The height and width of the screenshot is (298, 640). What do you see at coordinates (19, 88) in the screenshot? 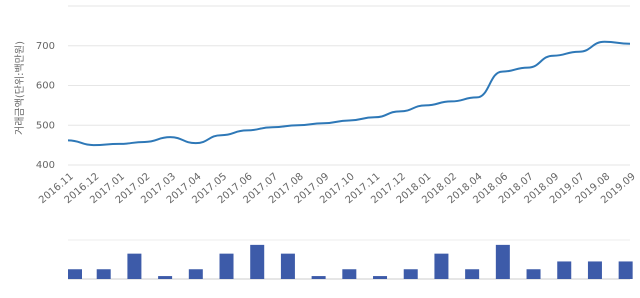
I see `y-axis-label: 거래금액(단위:백만원)` at bounding box center [19, 88].